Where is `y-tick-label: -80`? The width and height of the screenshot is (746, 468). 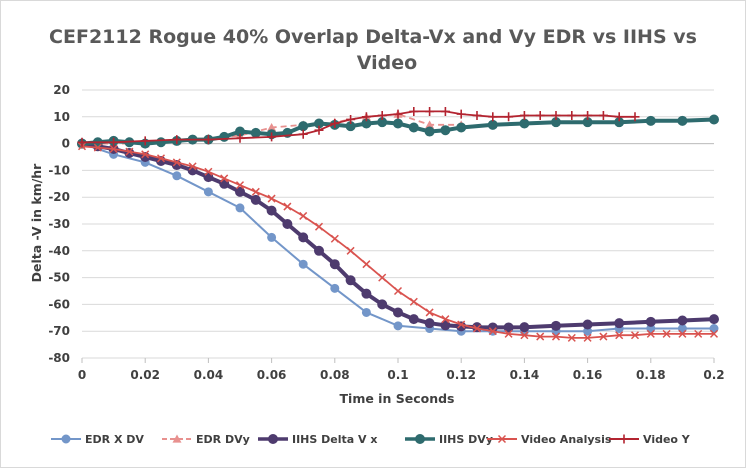
y-tick-label: -80 is located at coordinates (59, 358).